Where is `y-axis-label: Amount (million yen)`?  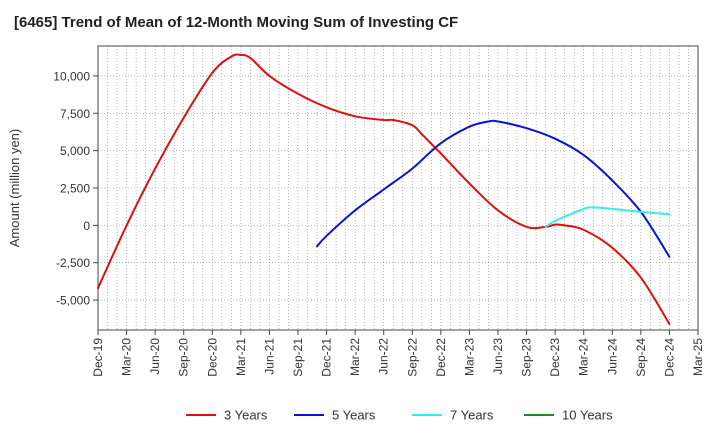 y-axis-label: Amount (million yen) is located at coordinates (14, 188).